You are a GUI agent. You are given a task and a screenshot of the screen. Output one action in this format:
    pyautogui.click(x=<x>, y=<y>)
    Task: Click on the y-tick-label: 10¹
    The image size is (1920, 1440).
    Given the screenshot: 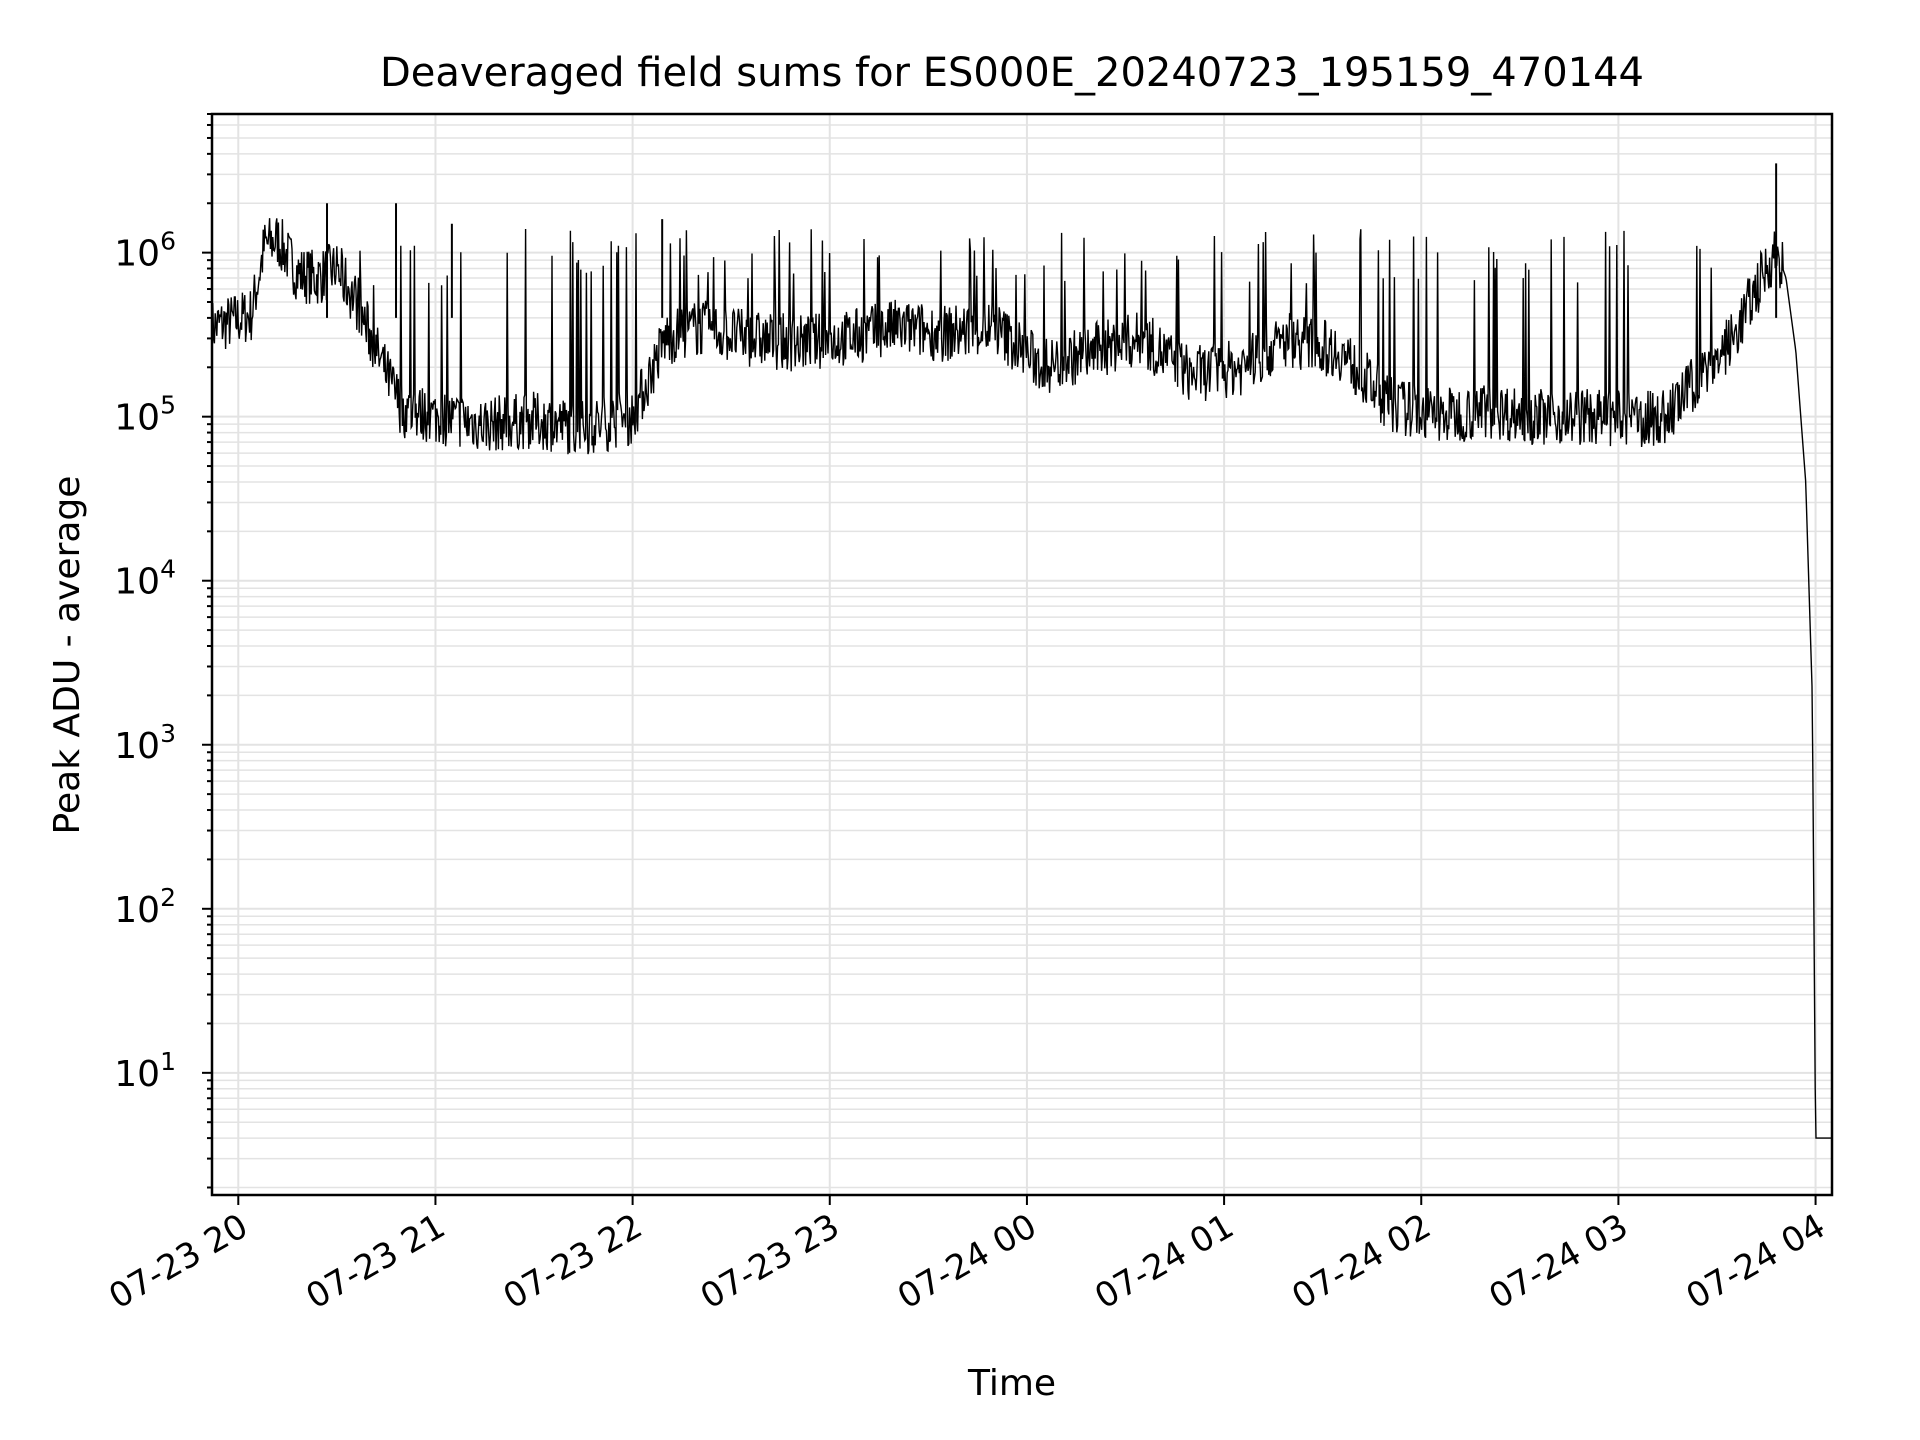 What is the action you would take?
    pyautogui.click(x=145, y=1071)
    